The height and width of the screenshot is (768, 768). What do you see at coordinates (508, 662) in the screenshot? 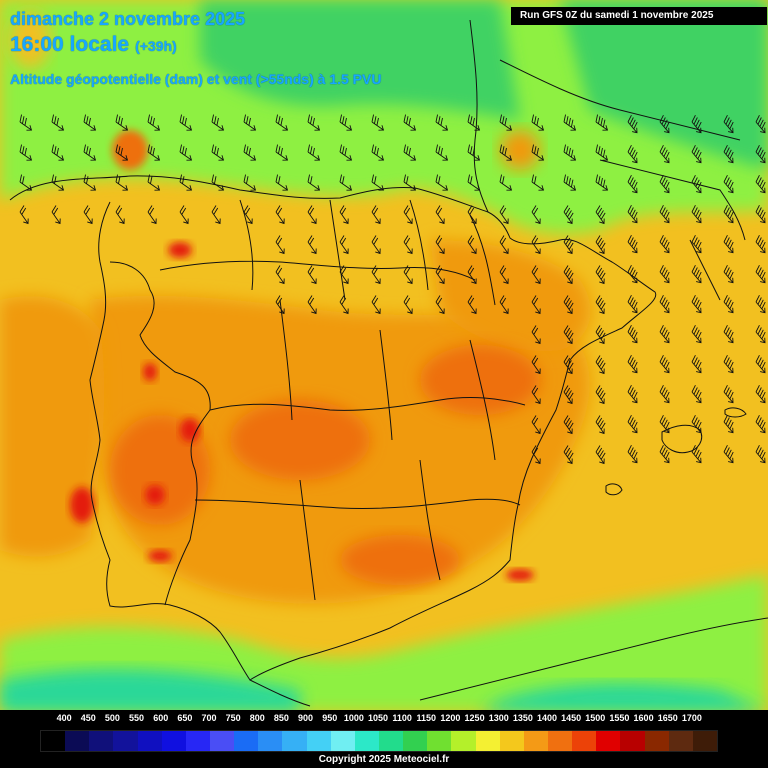
I see `africa-coast` at bounding box center [508, 662].